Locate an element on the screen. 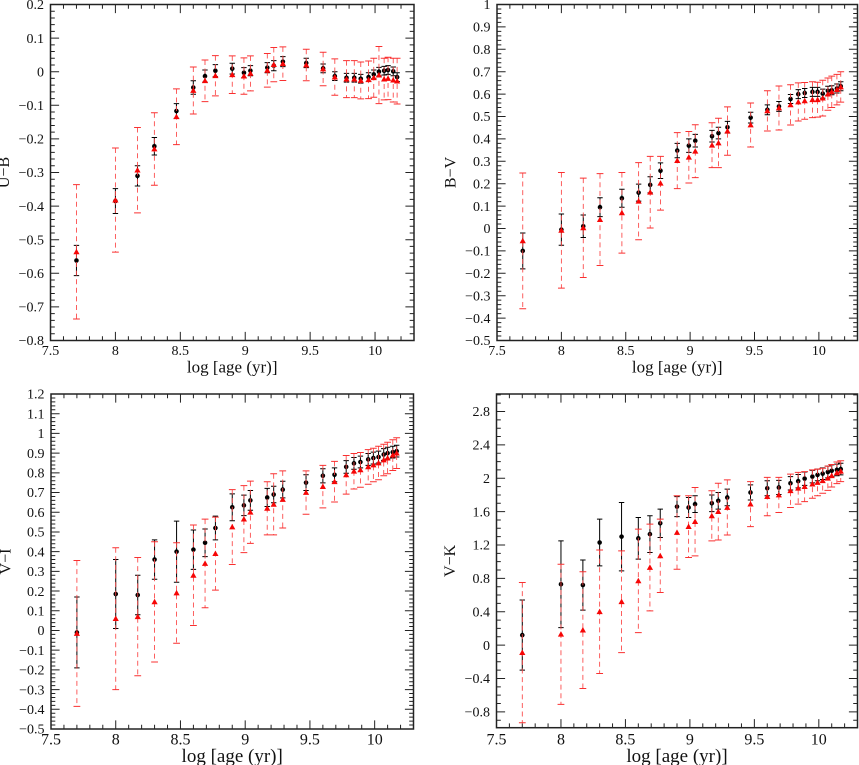  svg-text: 2.4 is located at coordinates (482, 446).